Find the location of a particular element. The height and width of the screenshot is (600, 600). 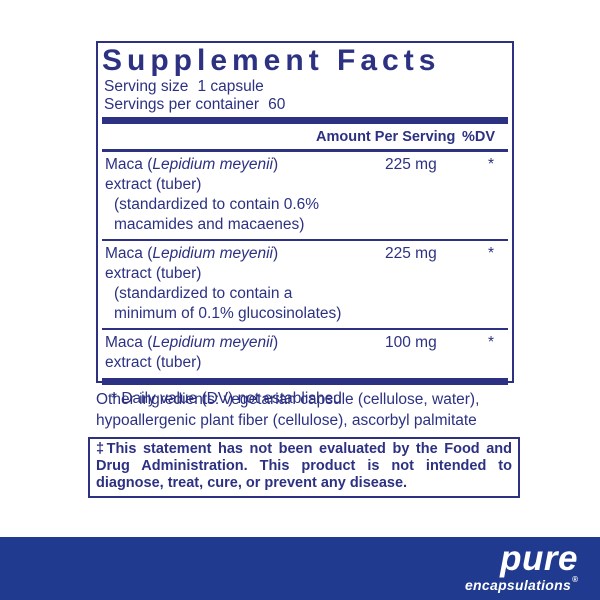

brand-logo: pure encapsulations® is located at coordinates (521, 567).